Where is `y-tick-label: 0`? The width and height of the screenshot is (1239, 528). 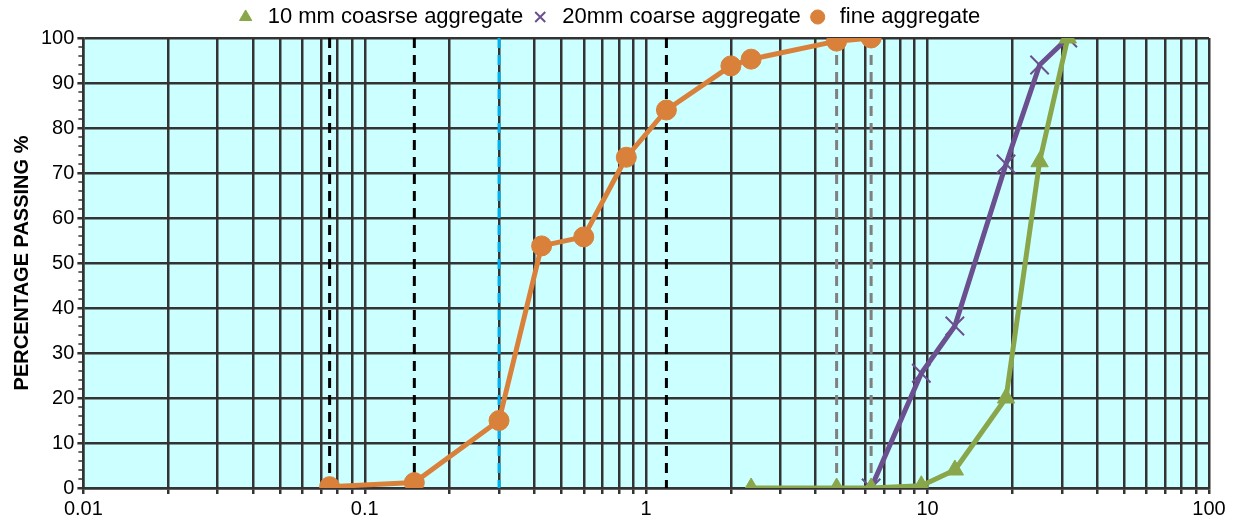 y-tick-label: 0 is located at coordinates (69, 486).